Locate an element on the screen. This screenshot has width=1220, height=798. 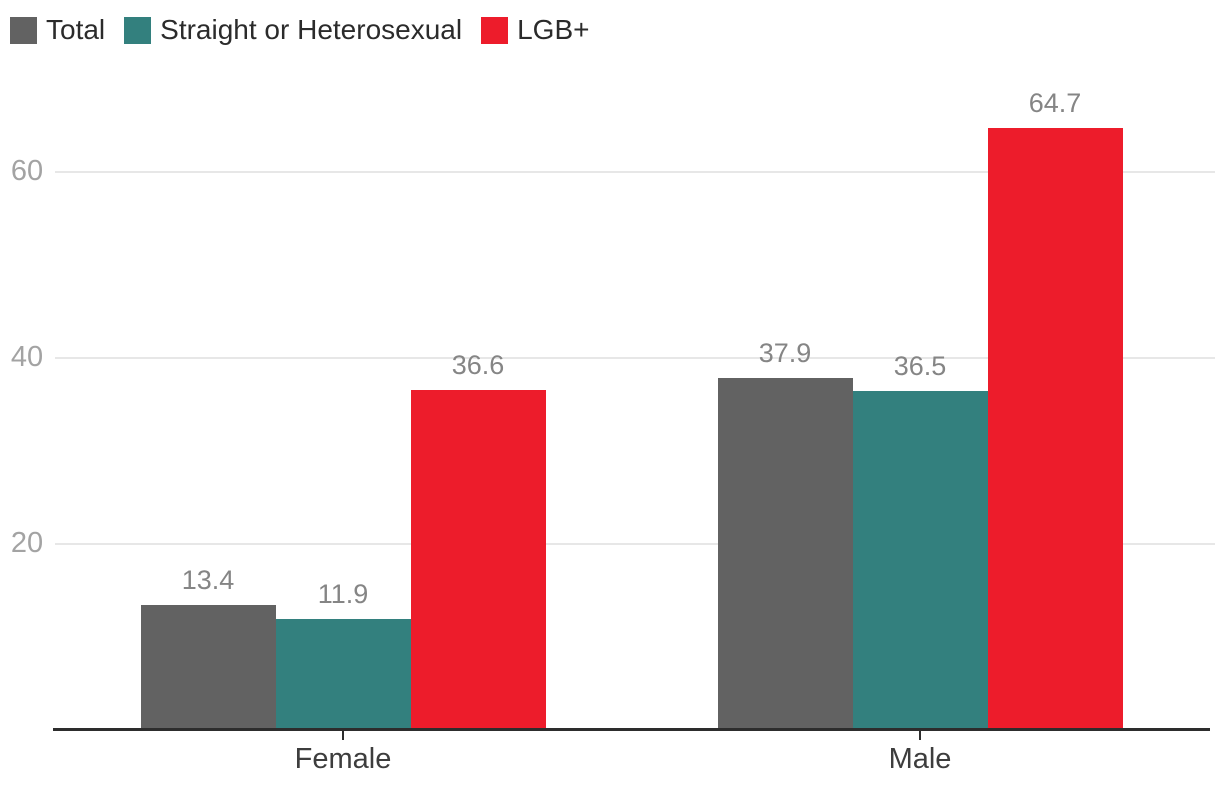
y-axis-tick-label: 60 is located at coordinates (27, 171).